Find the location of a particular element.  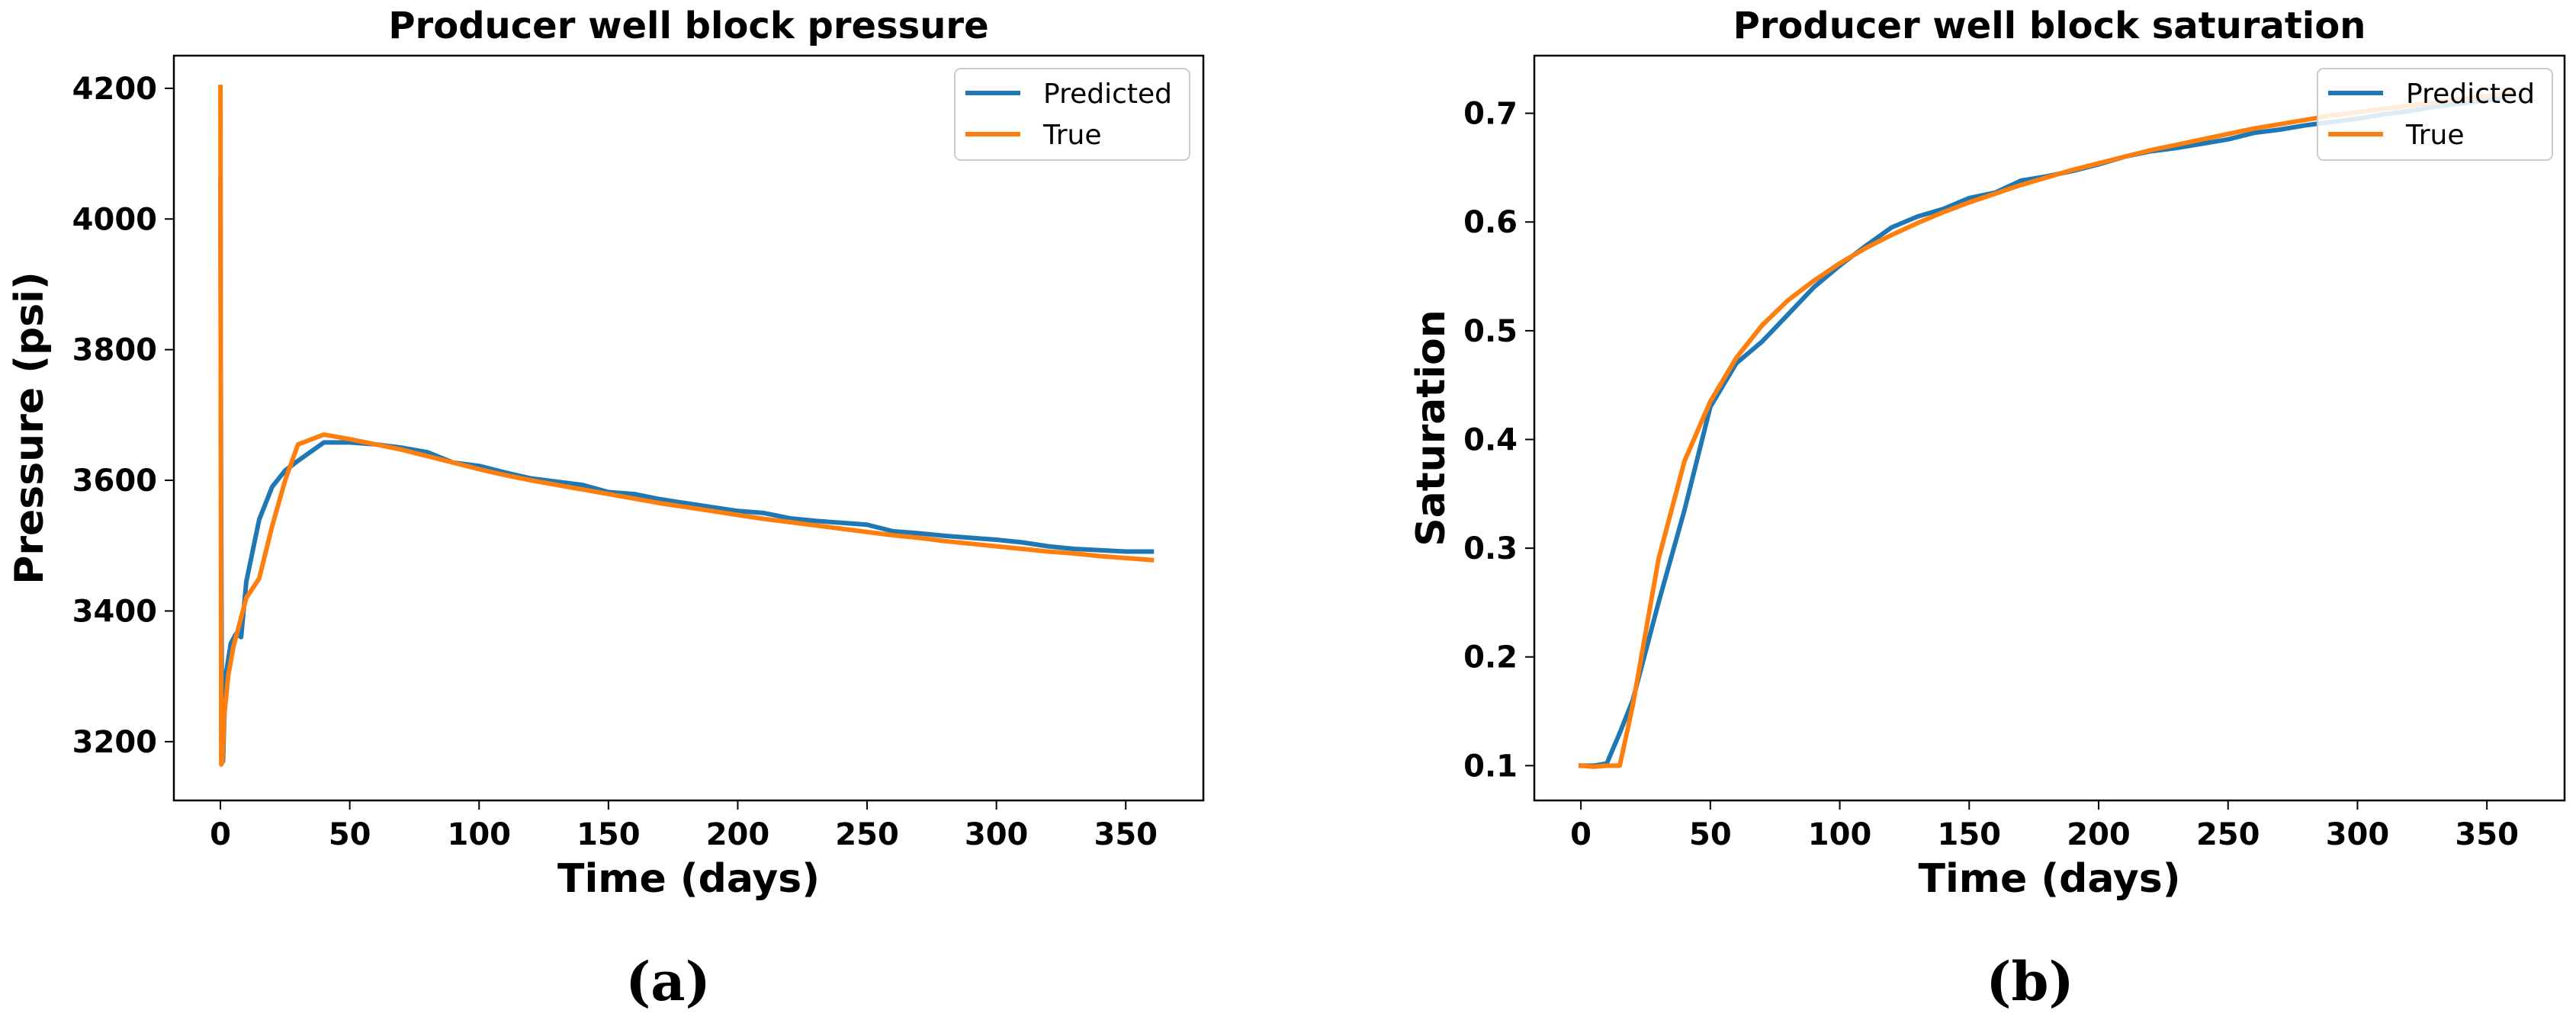

y-tick-label: 0.1 is located at coordinates (1490, 766).